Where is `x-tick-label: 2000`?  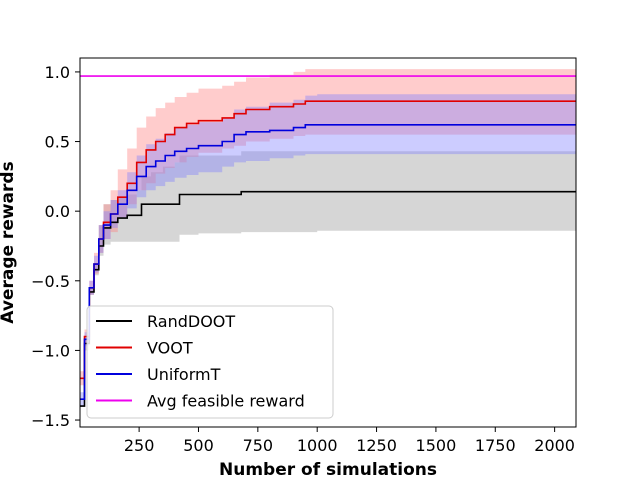
x-tick-label: 2000 is located at coordinates (554, 445).